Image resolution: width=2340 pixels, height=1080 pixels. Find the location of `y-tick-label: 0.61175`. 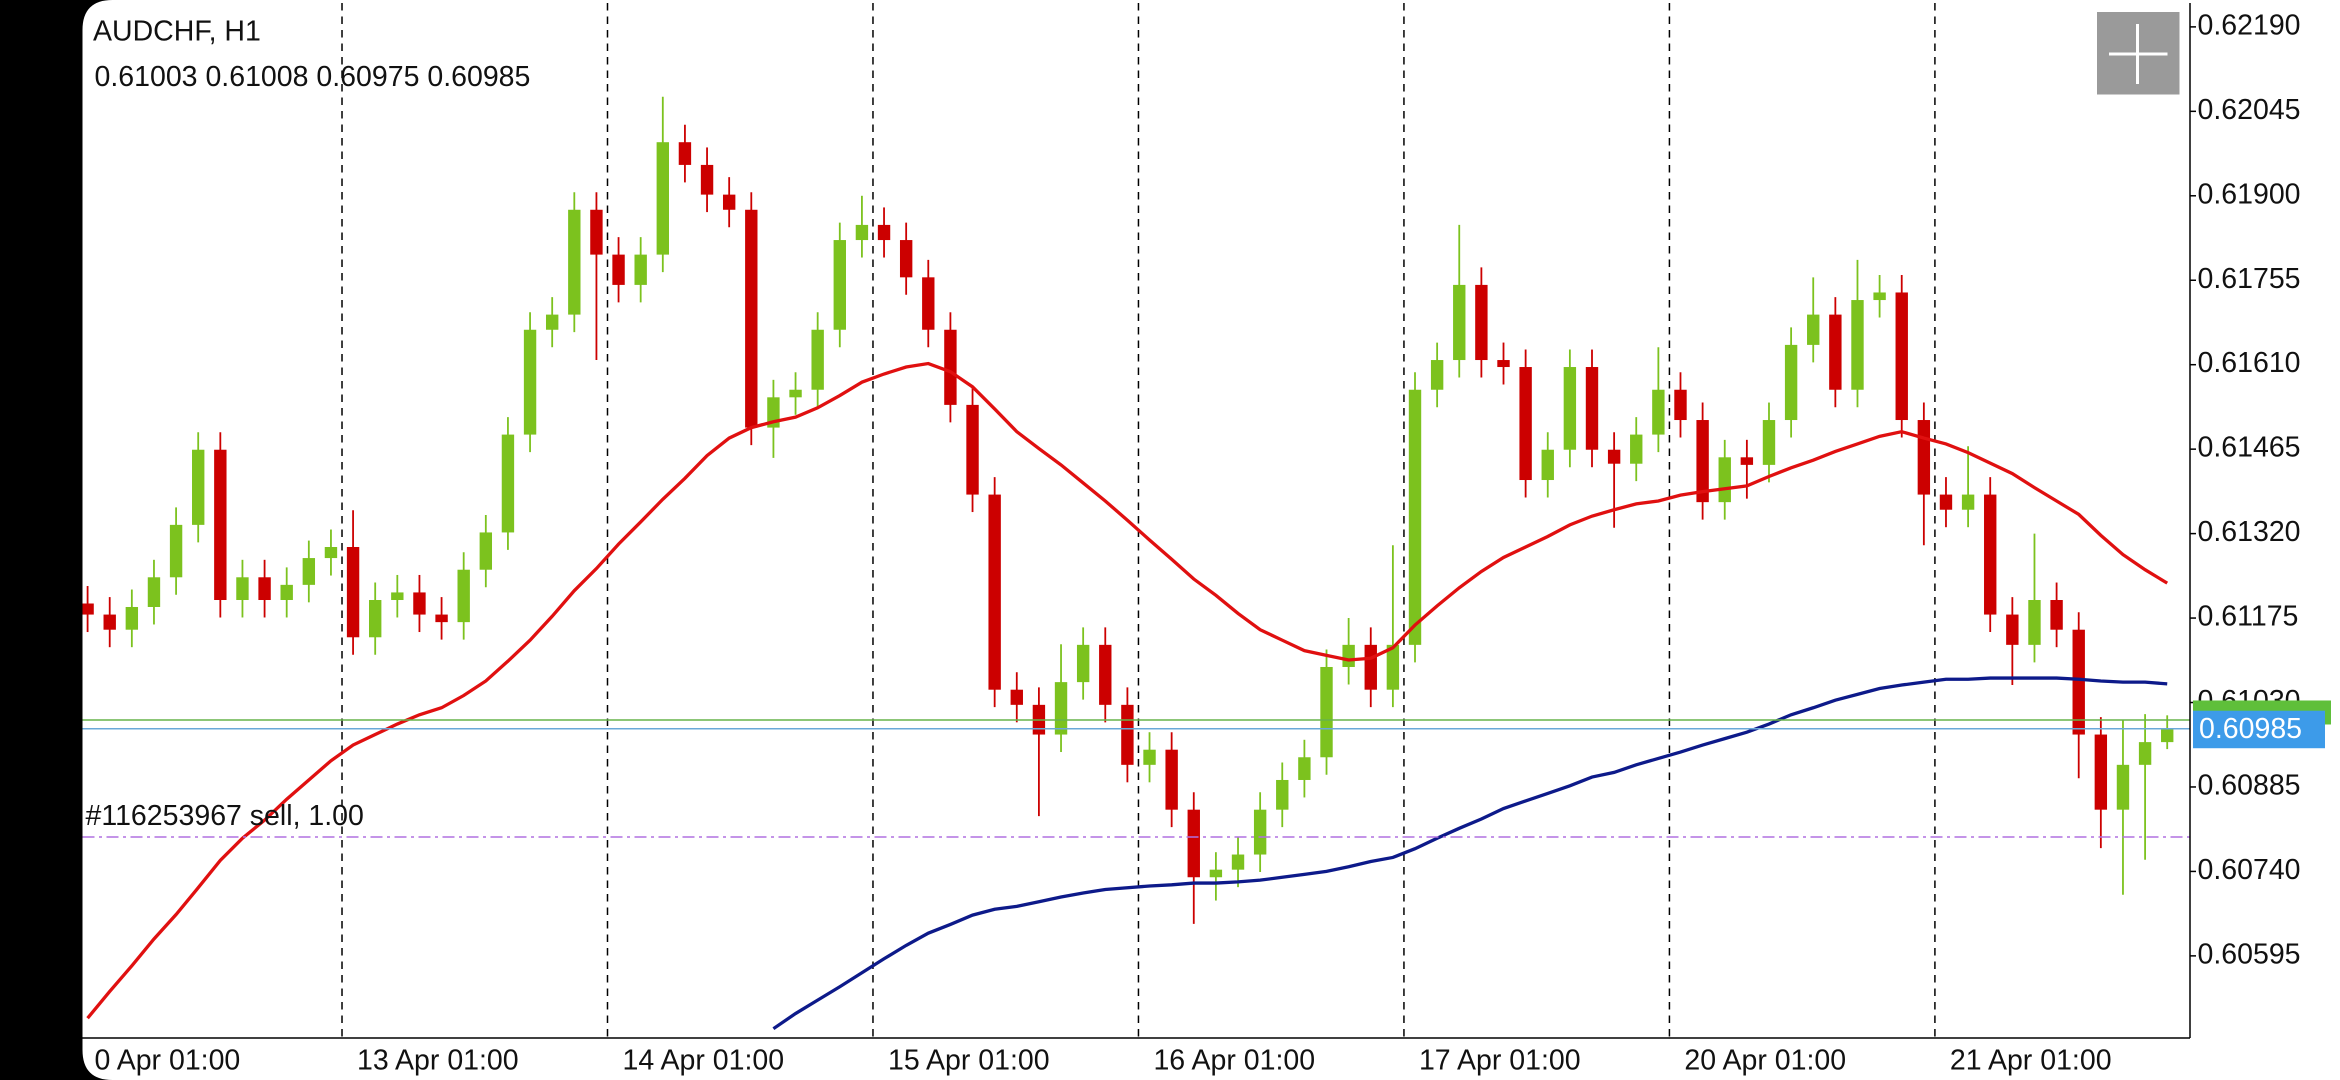

y-tick-label: 0.61175 is located at coordinates (2248, 617).